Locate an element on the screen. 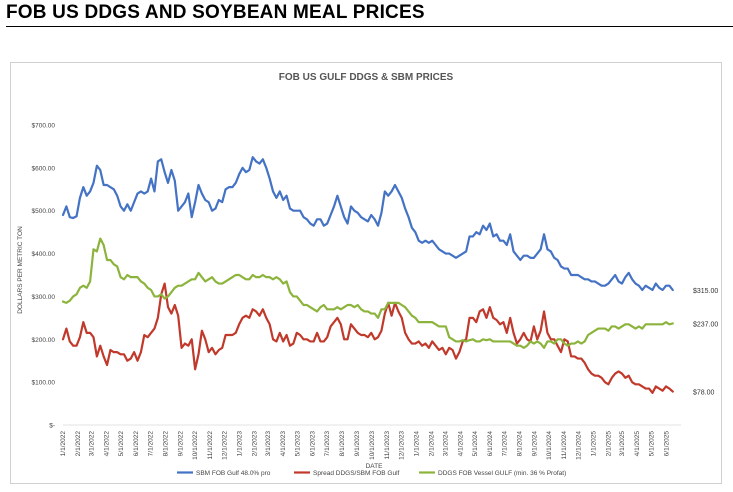 The height and width of the screenshot is (492, 733). x-tick-label: 9/1/2023 is located at coordinates (357, 444).